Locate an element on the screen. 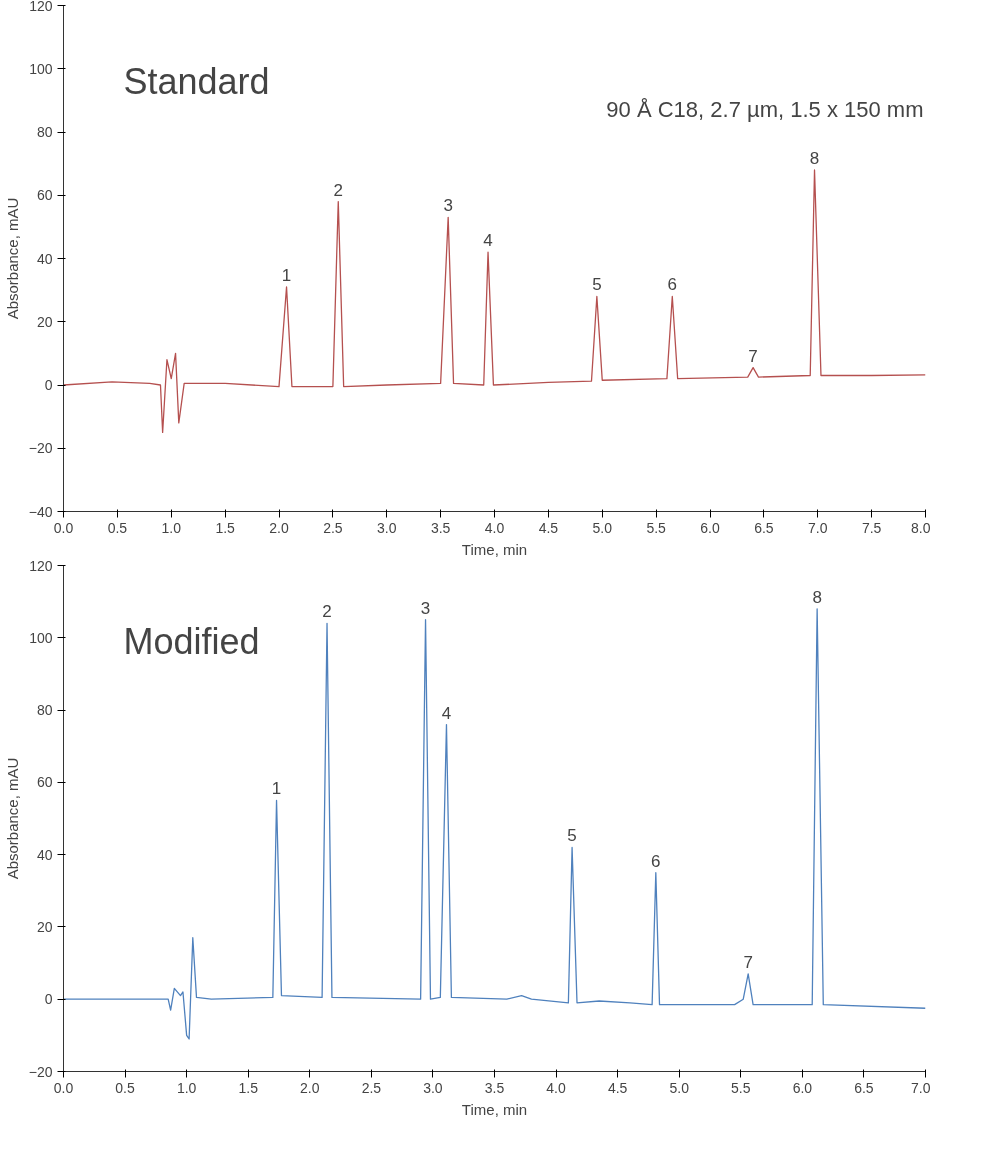 This screenshot has height=1163, width=993. text: Standard is located at coordinates (196, 81).